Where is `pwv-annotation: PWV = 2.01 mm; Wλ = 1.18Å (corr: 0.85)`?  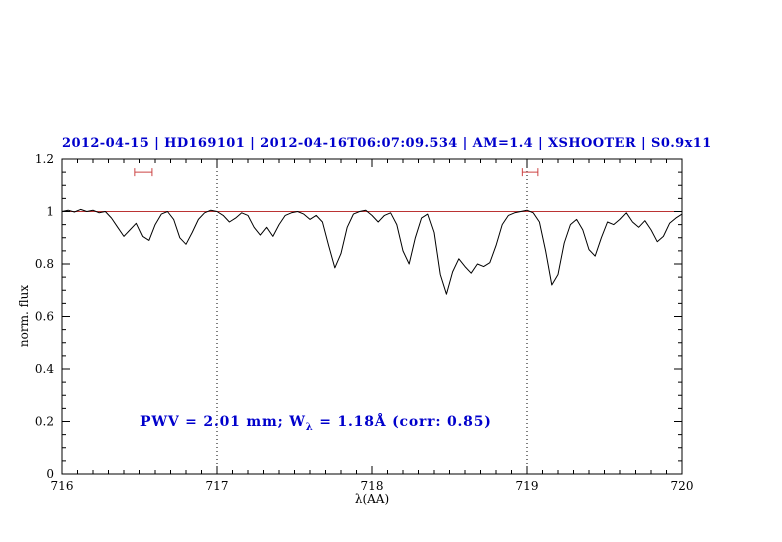
pwv-annotation: PWV = 2.01 mm; Wλ = 1.18Å (corr: 0.85) is located at coordinates (316, 423).